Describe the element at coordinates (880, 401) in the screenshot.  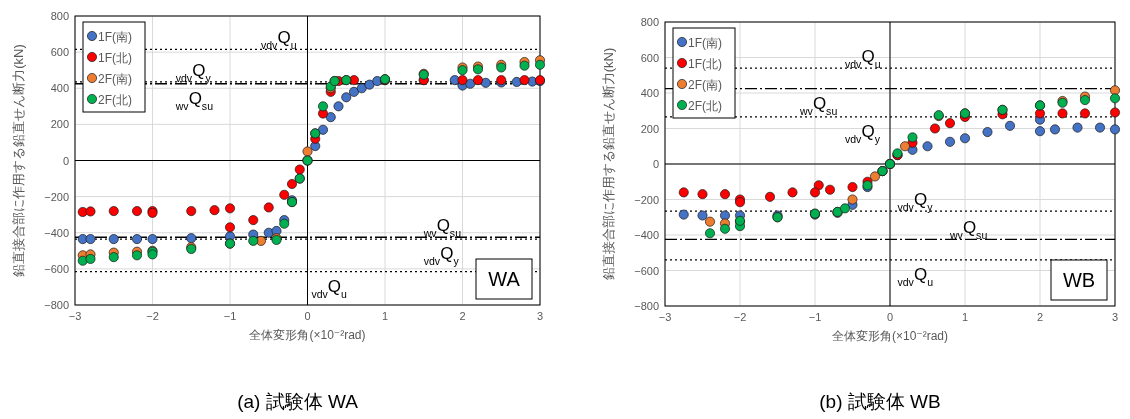
I see `text: (b) 試験体 WB` at that location.